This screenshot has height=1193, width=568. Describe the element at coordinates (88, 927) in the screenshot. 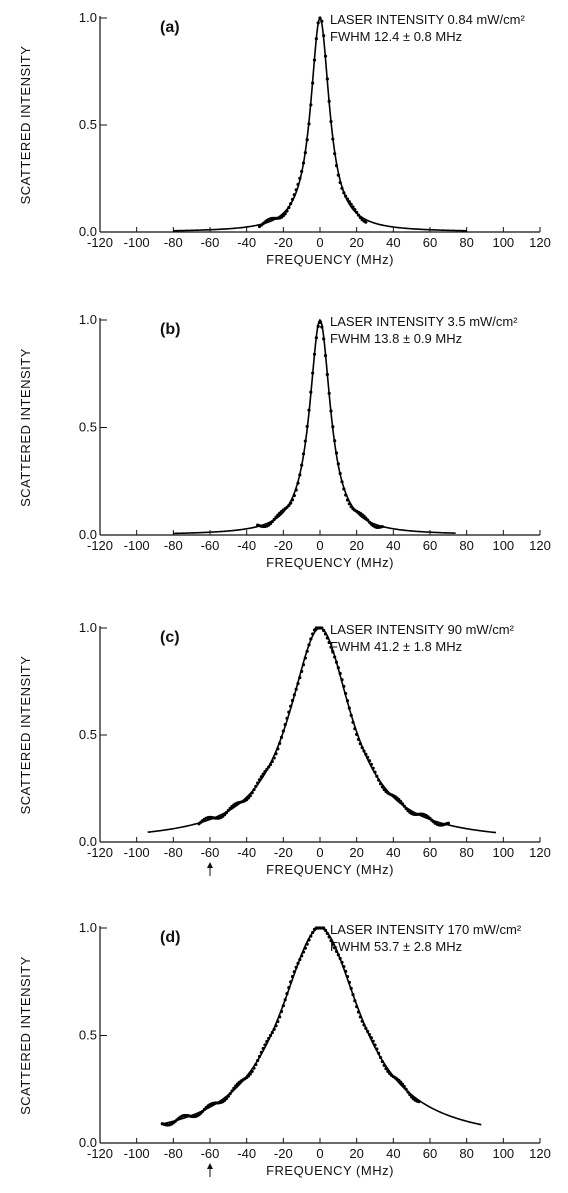

I see `y-tick-label: 1.0` at that location.